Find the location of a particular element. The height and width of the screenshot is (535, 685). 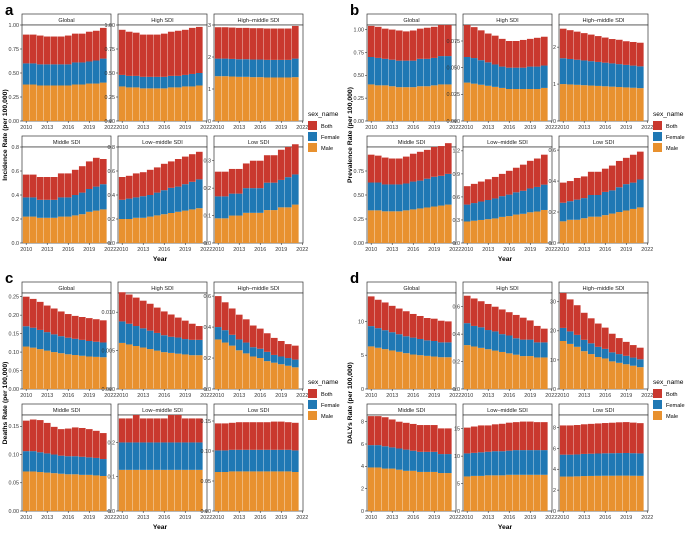

legend-swatch-male is located at coordinates (312, 415).